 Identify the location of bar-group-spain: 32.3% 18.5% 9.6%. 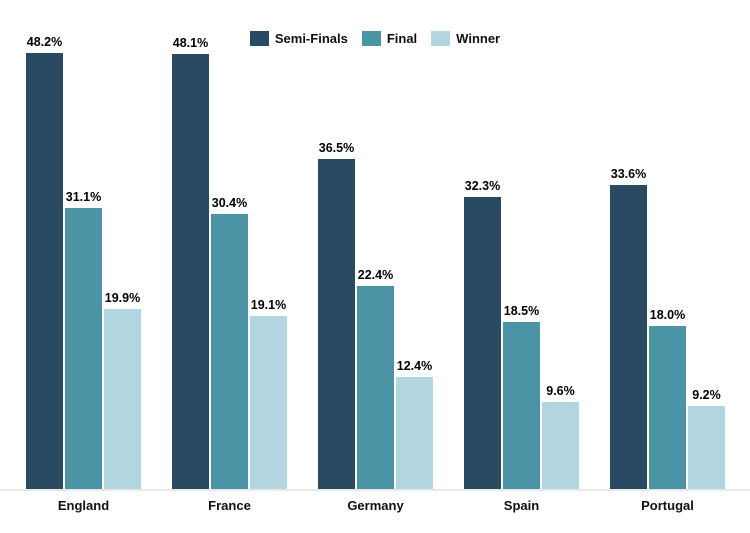
(521, 244).